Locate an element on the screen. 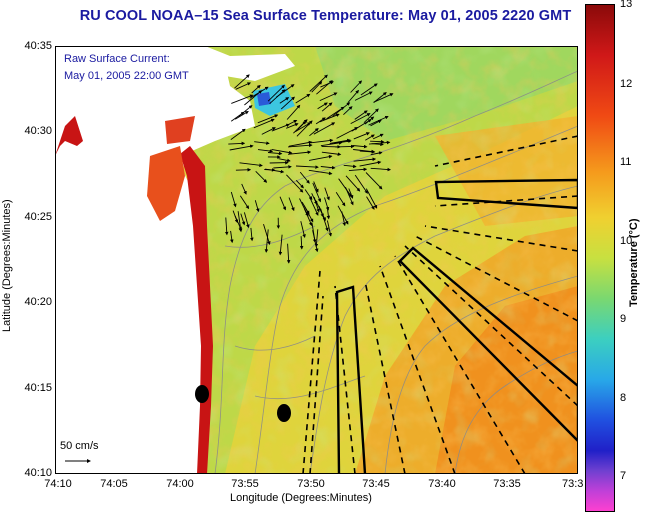 Image resolution: width=651 pixels, height=515 pixels. land-long-island is located at coordinates (175, 63).